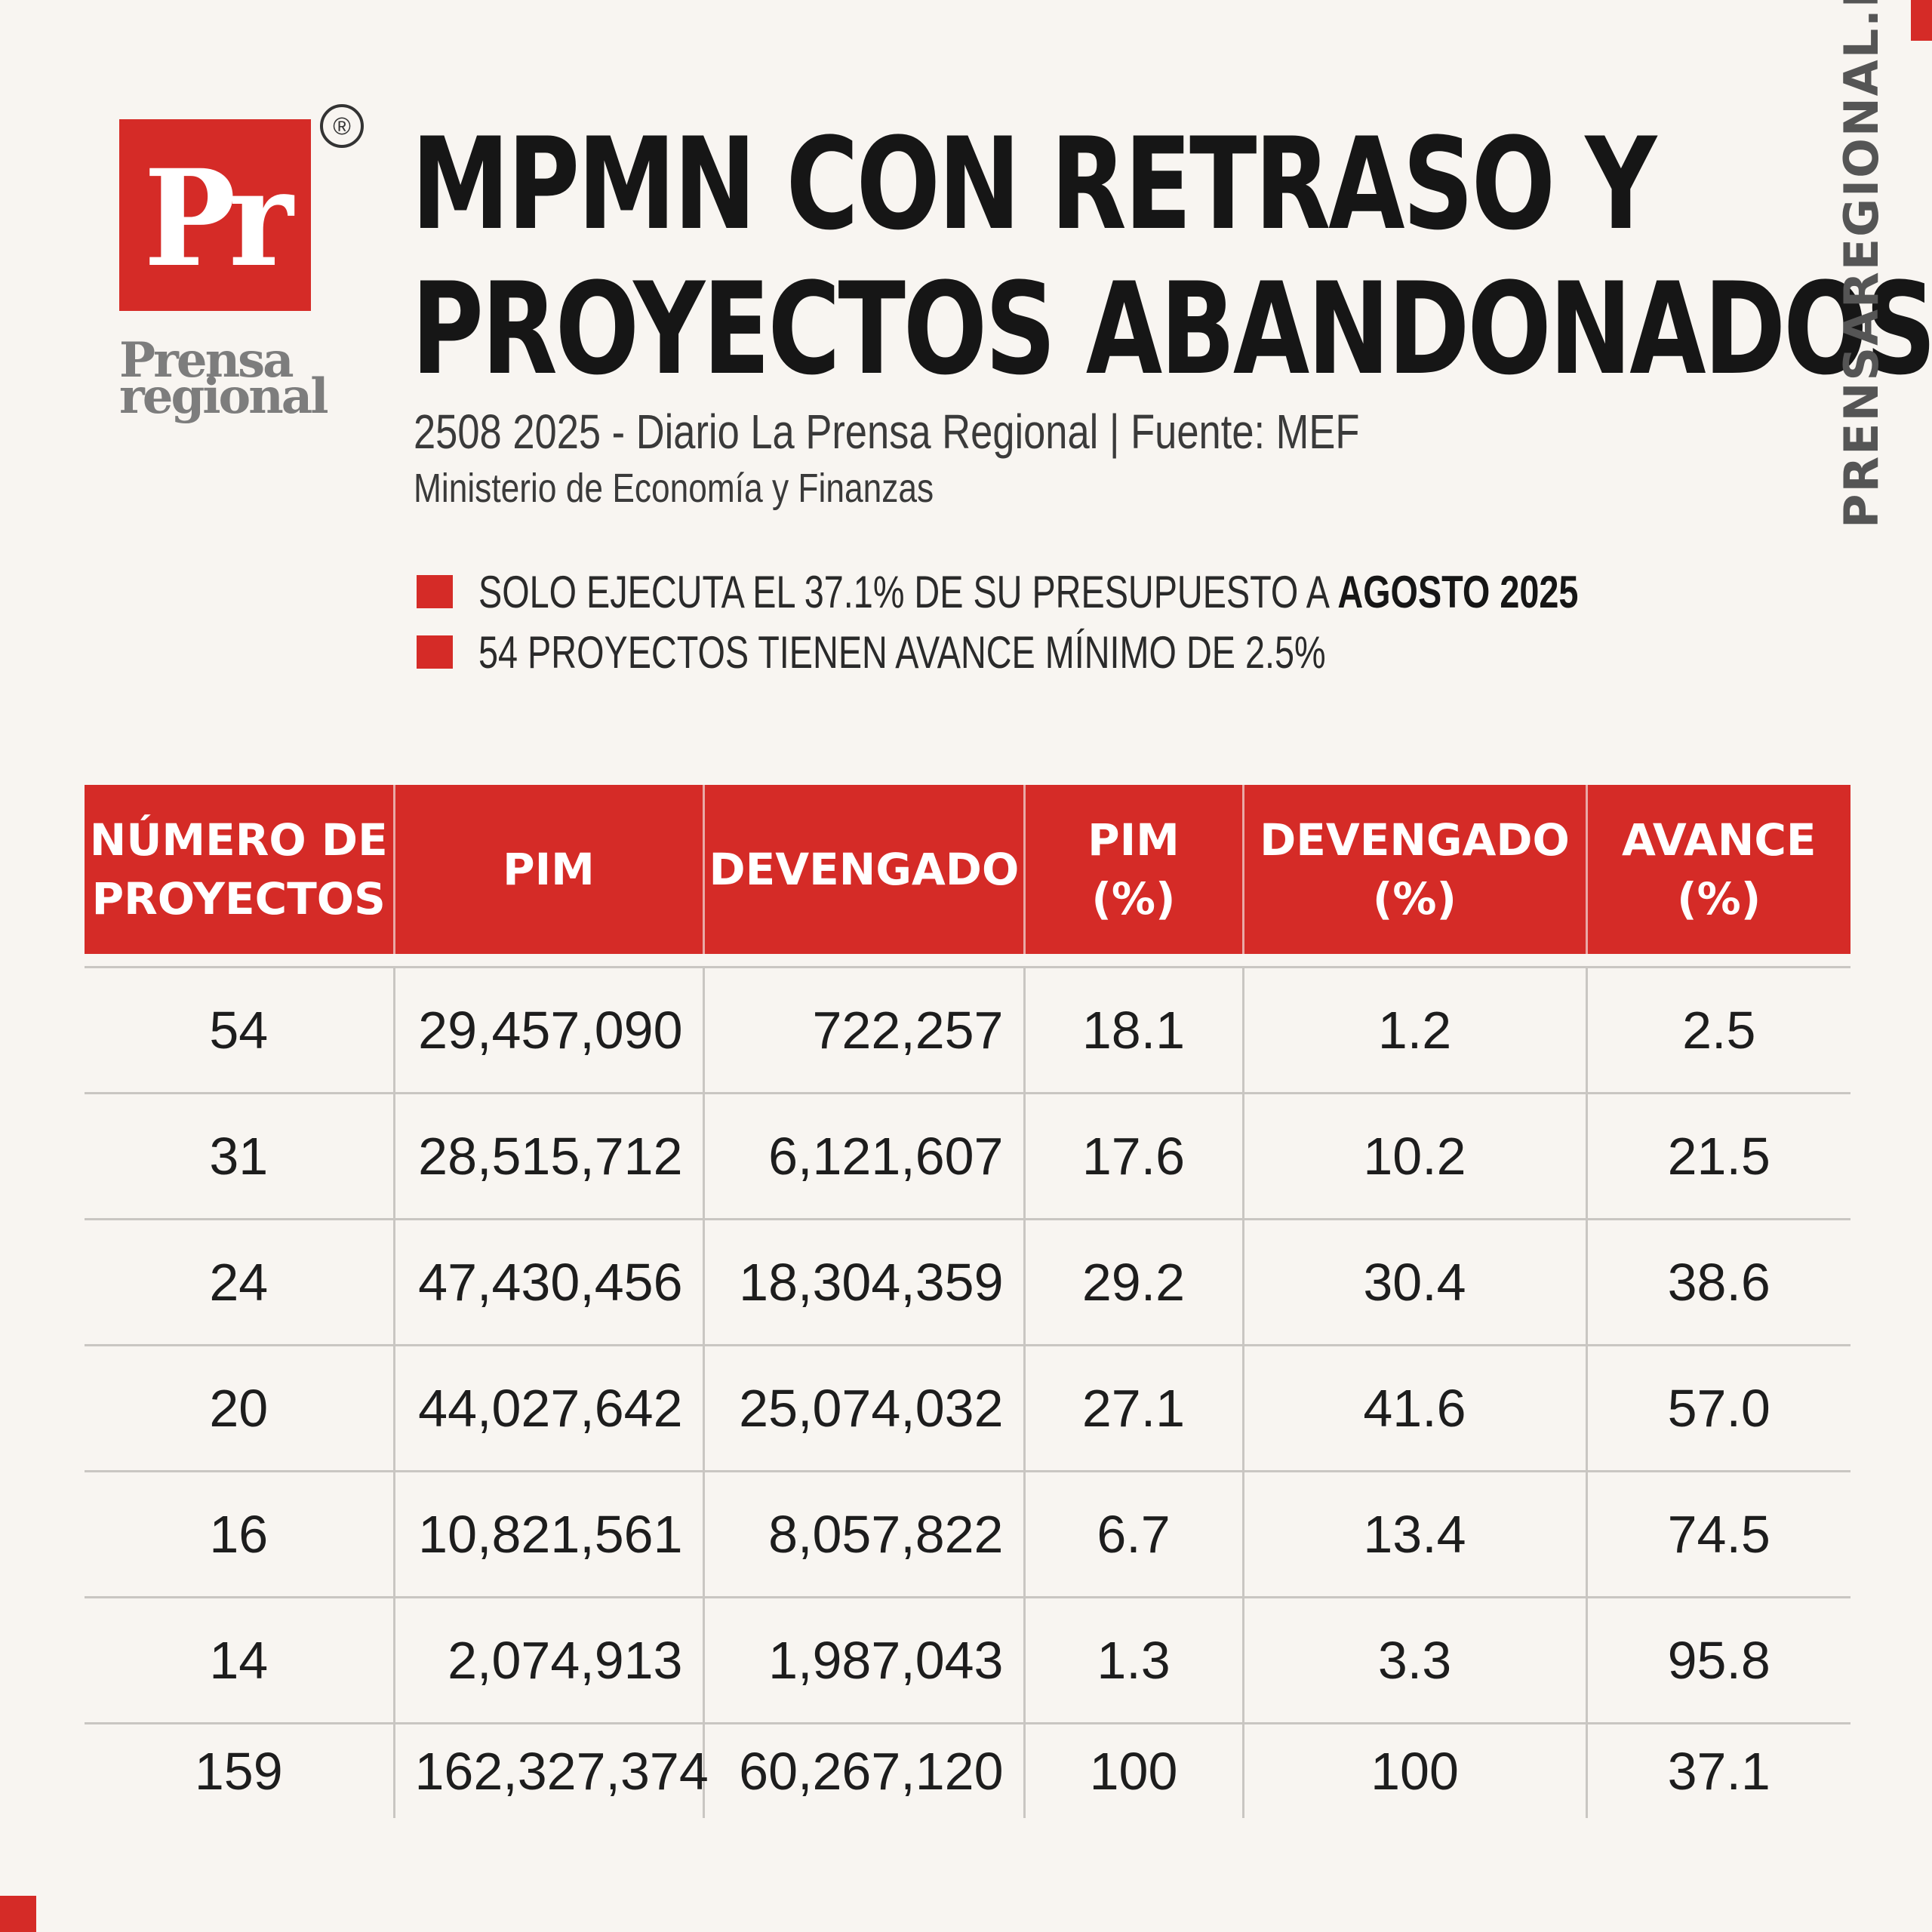 This screenshot has width=1932, height=1932. Describe the element at coordinates (239, 1408) in the screenshot. I see `cell-numero: 20` at that location.